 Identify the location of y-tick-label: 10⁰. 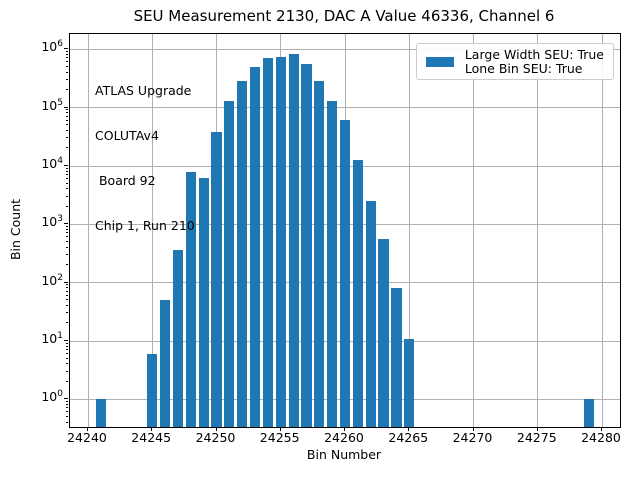
(52, 397).